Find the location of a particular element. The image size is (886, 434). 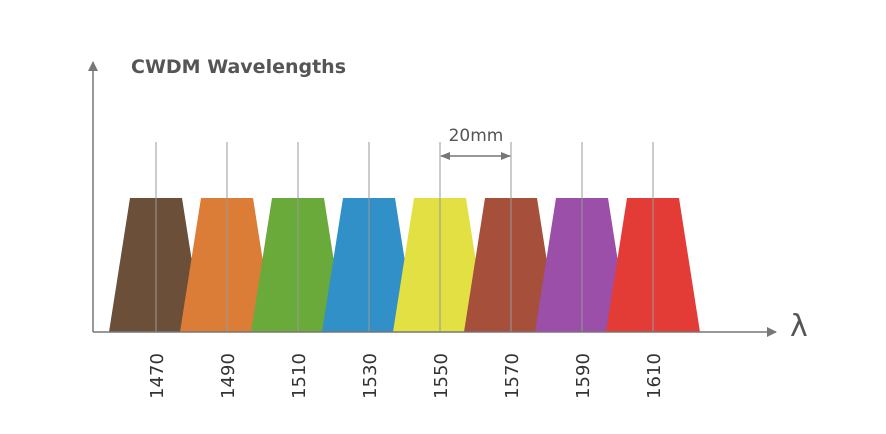

tick-label-group: 1470 1490 1510 1530 1550 1570 1590 1610 is located at coordinates (406, 376).